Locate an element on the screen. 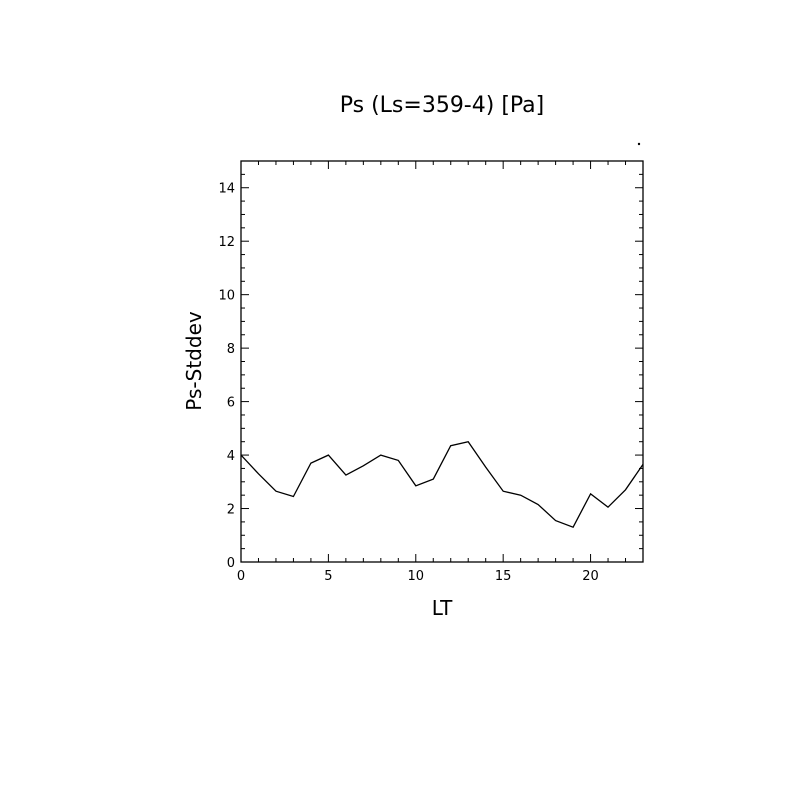  y-tick-label: 14 is located at coordinates (226, 189).